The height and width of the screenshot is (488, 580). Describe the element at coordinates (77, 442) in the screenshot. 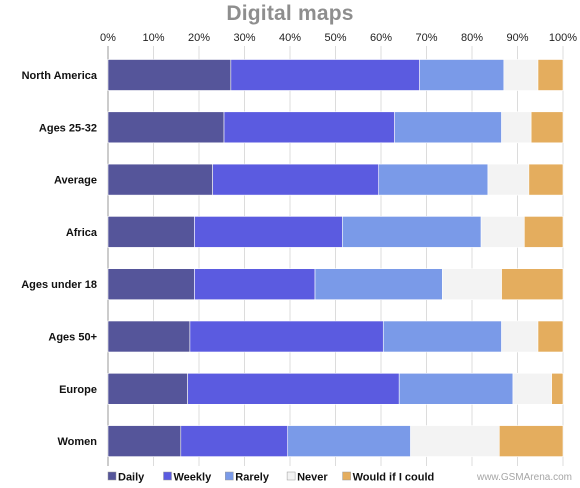

I see `y-category-label: Women` at that location.